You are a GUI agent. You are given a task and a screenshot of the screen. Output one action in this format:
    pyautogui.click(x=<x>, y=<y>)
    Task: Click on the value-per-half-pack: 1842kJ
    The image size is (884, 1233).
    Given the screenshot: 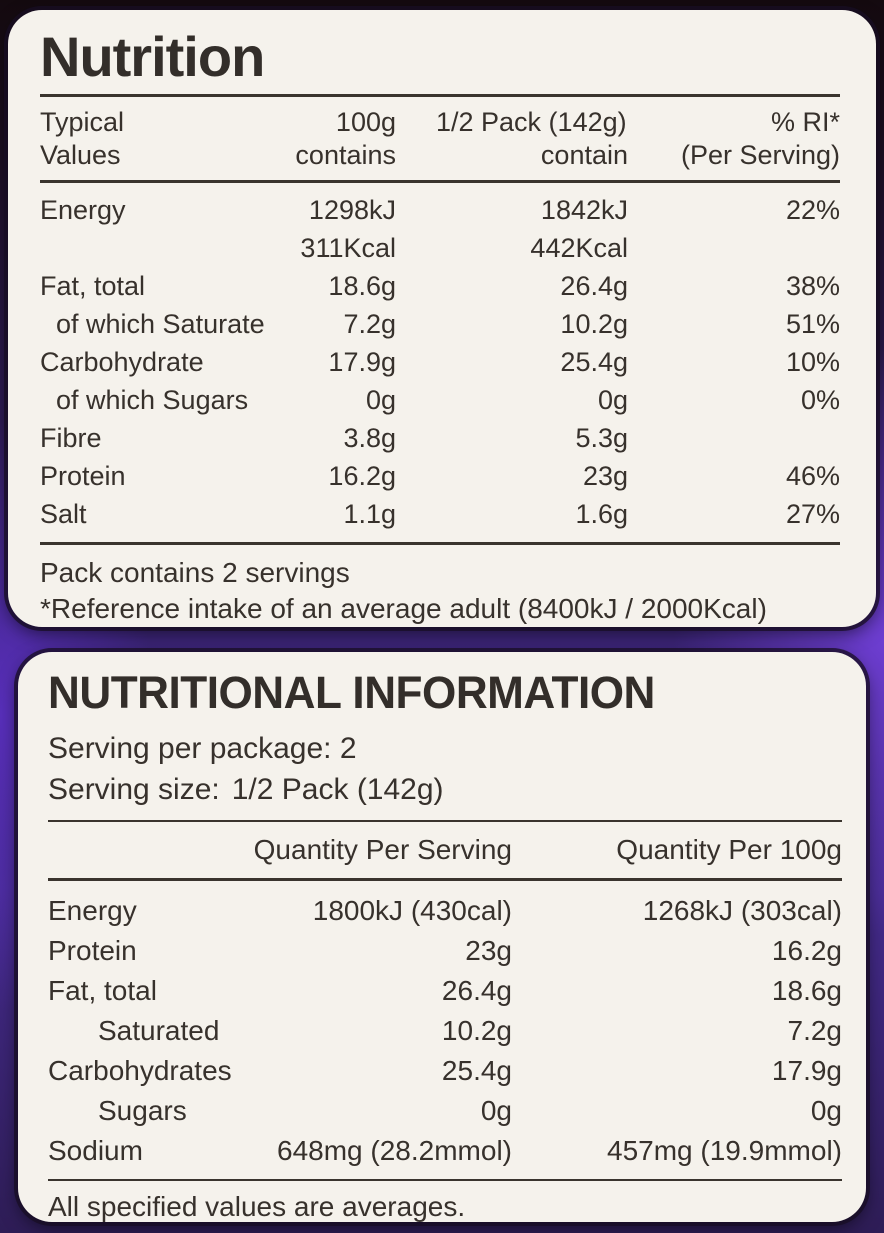 What is the action you would take?
    pyautogui.click(x=584, y=209)
    